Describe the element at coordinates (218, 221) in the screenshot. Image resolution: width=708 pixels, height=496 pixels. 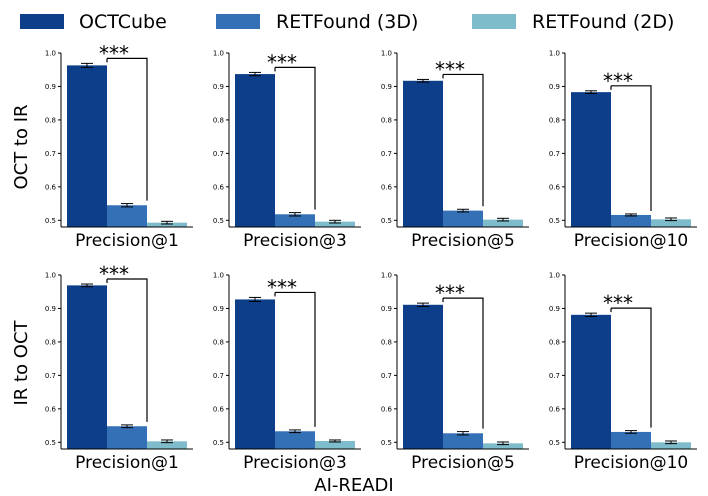
I see `y-tick-label-1-0: 0.5` at that location.